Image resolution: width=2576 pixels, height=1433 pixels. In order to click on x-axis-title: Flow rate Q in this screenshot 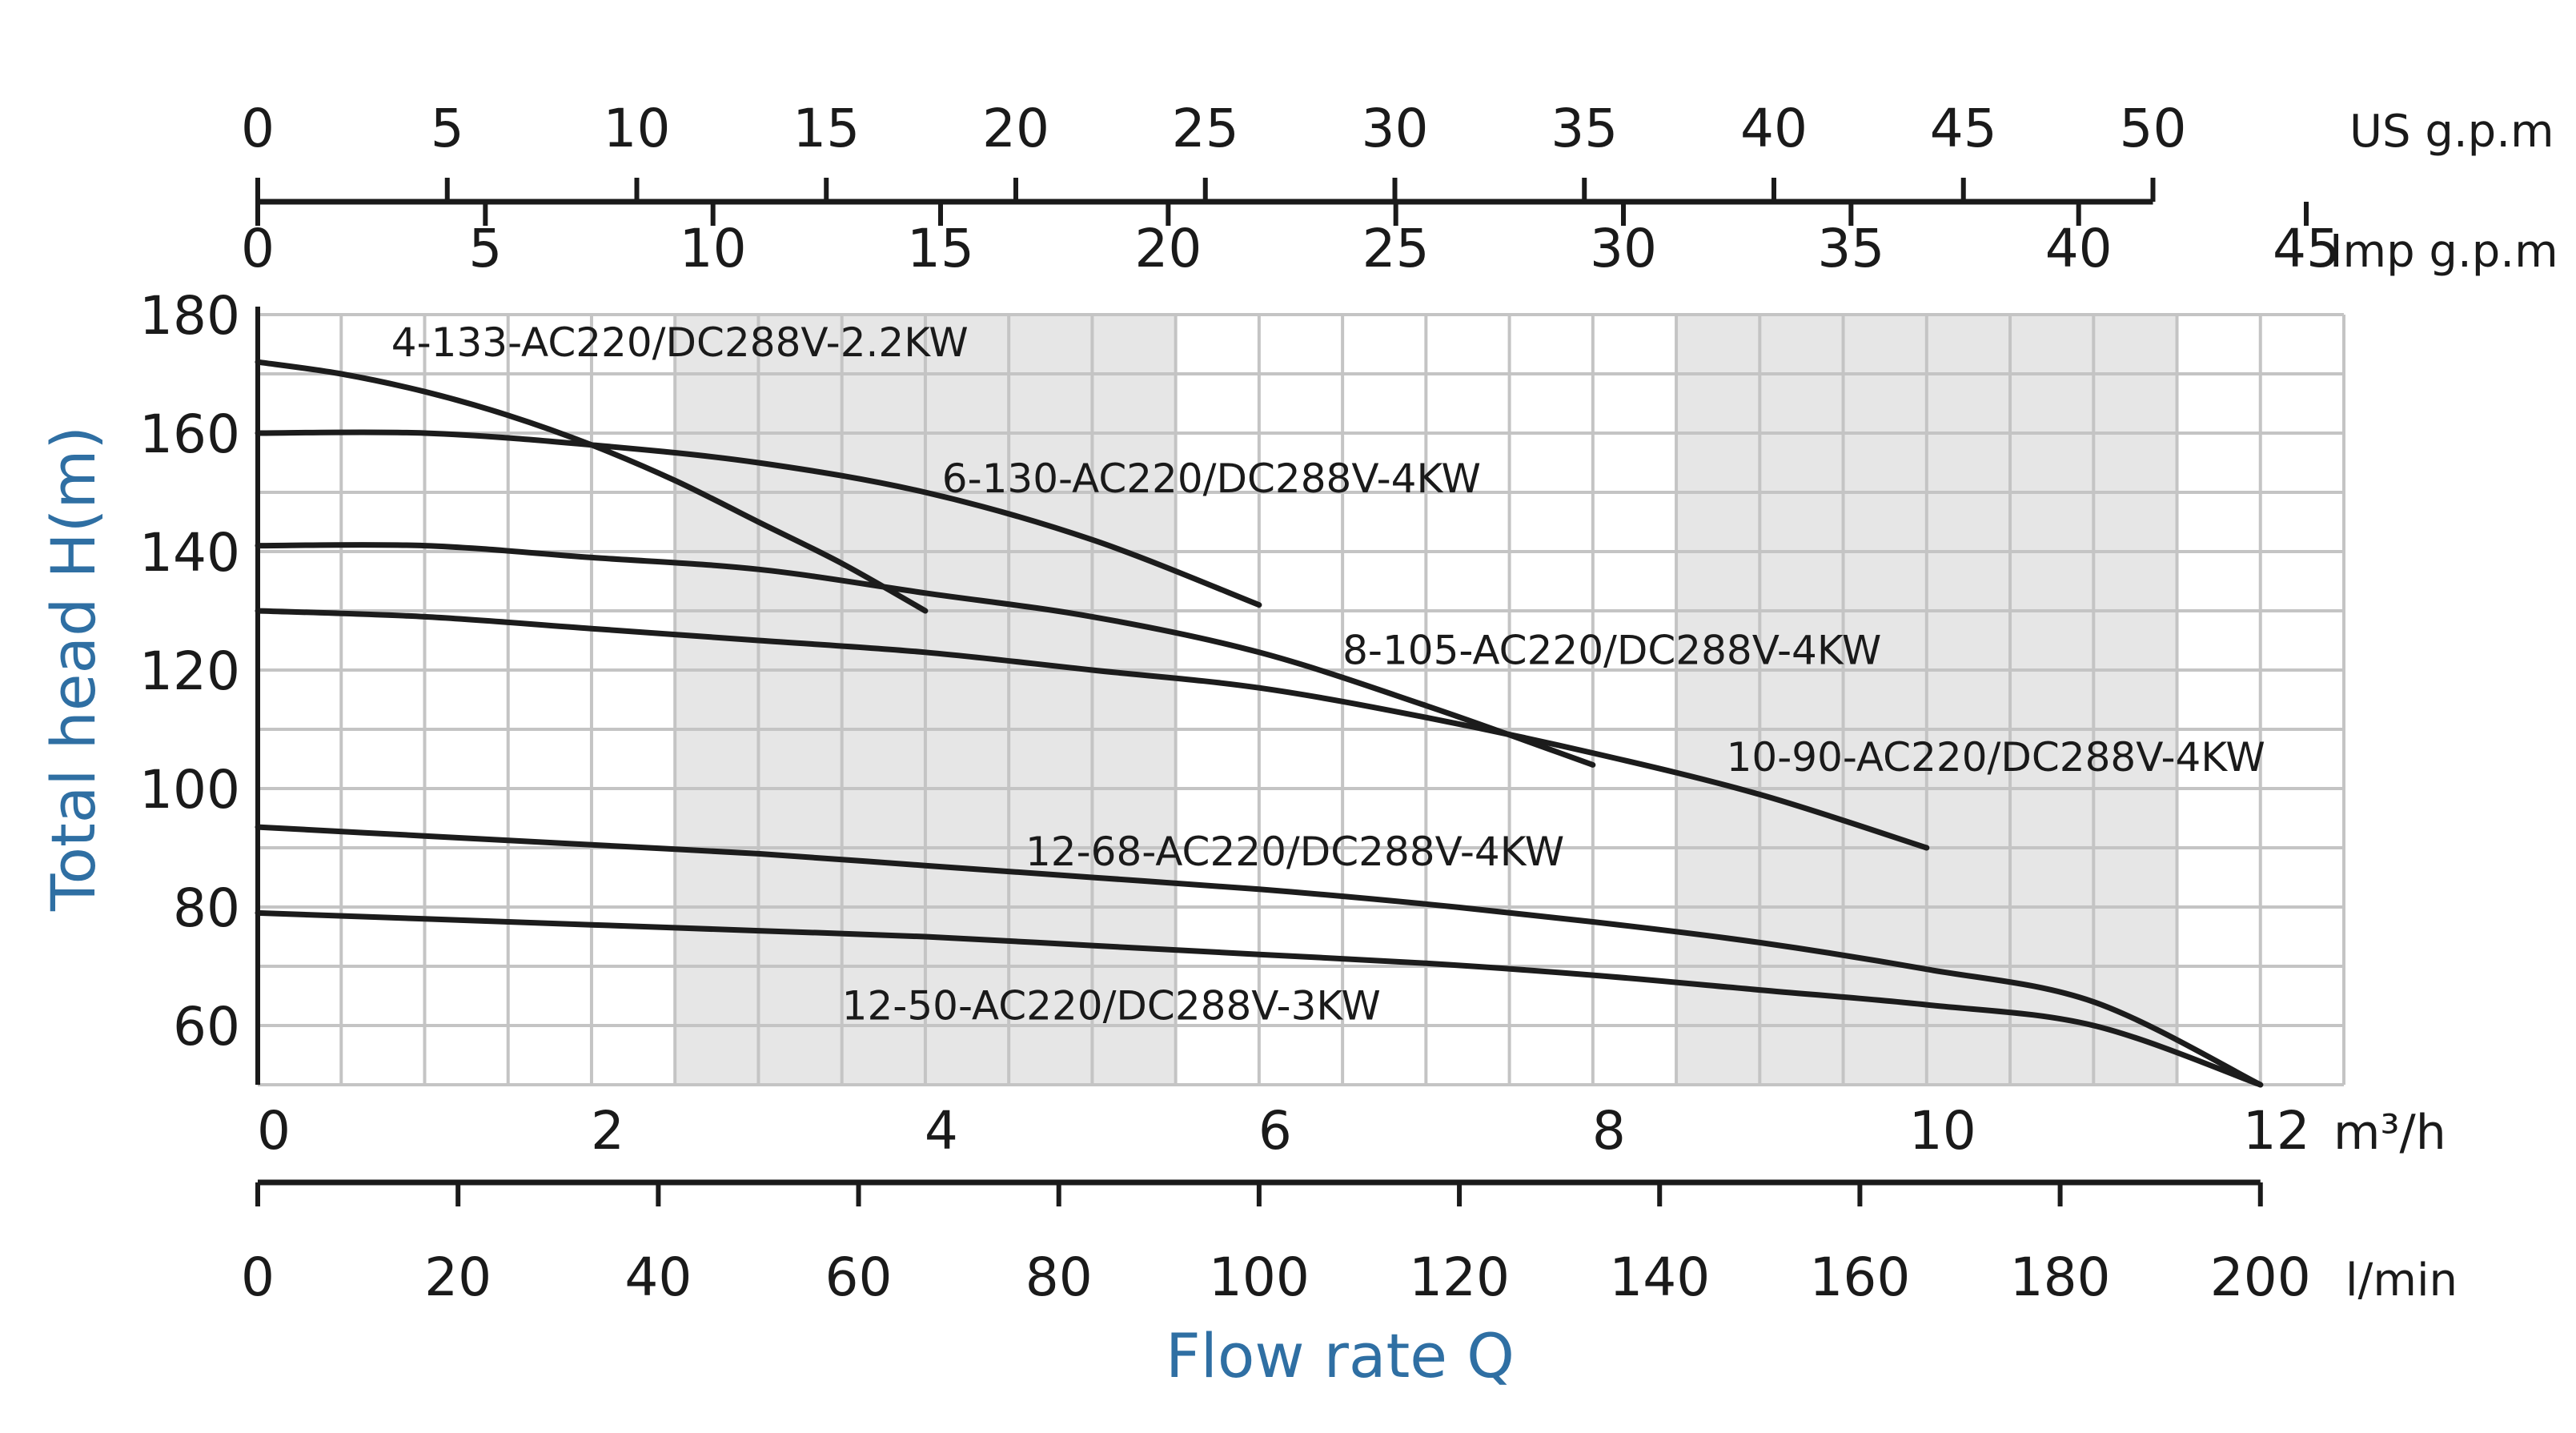, I will do `click(1340, 1355)`.